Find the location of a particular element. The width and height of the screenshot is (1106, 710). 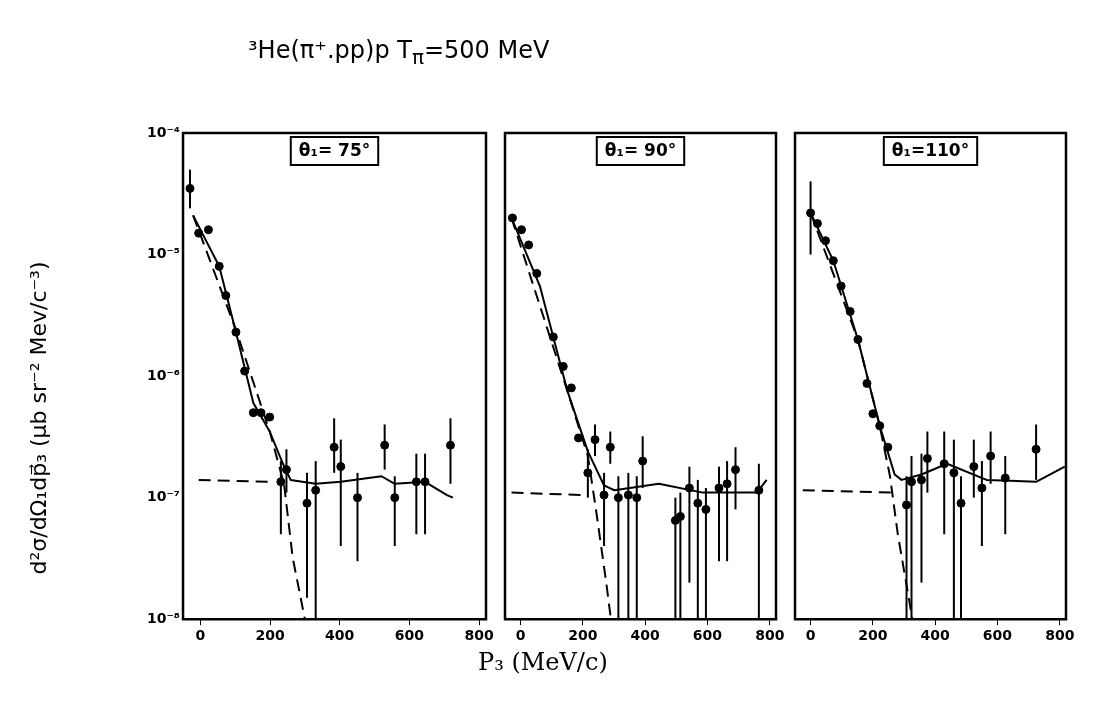

annotation: θ₁= 90° is located at coordinates (640, 150).